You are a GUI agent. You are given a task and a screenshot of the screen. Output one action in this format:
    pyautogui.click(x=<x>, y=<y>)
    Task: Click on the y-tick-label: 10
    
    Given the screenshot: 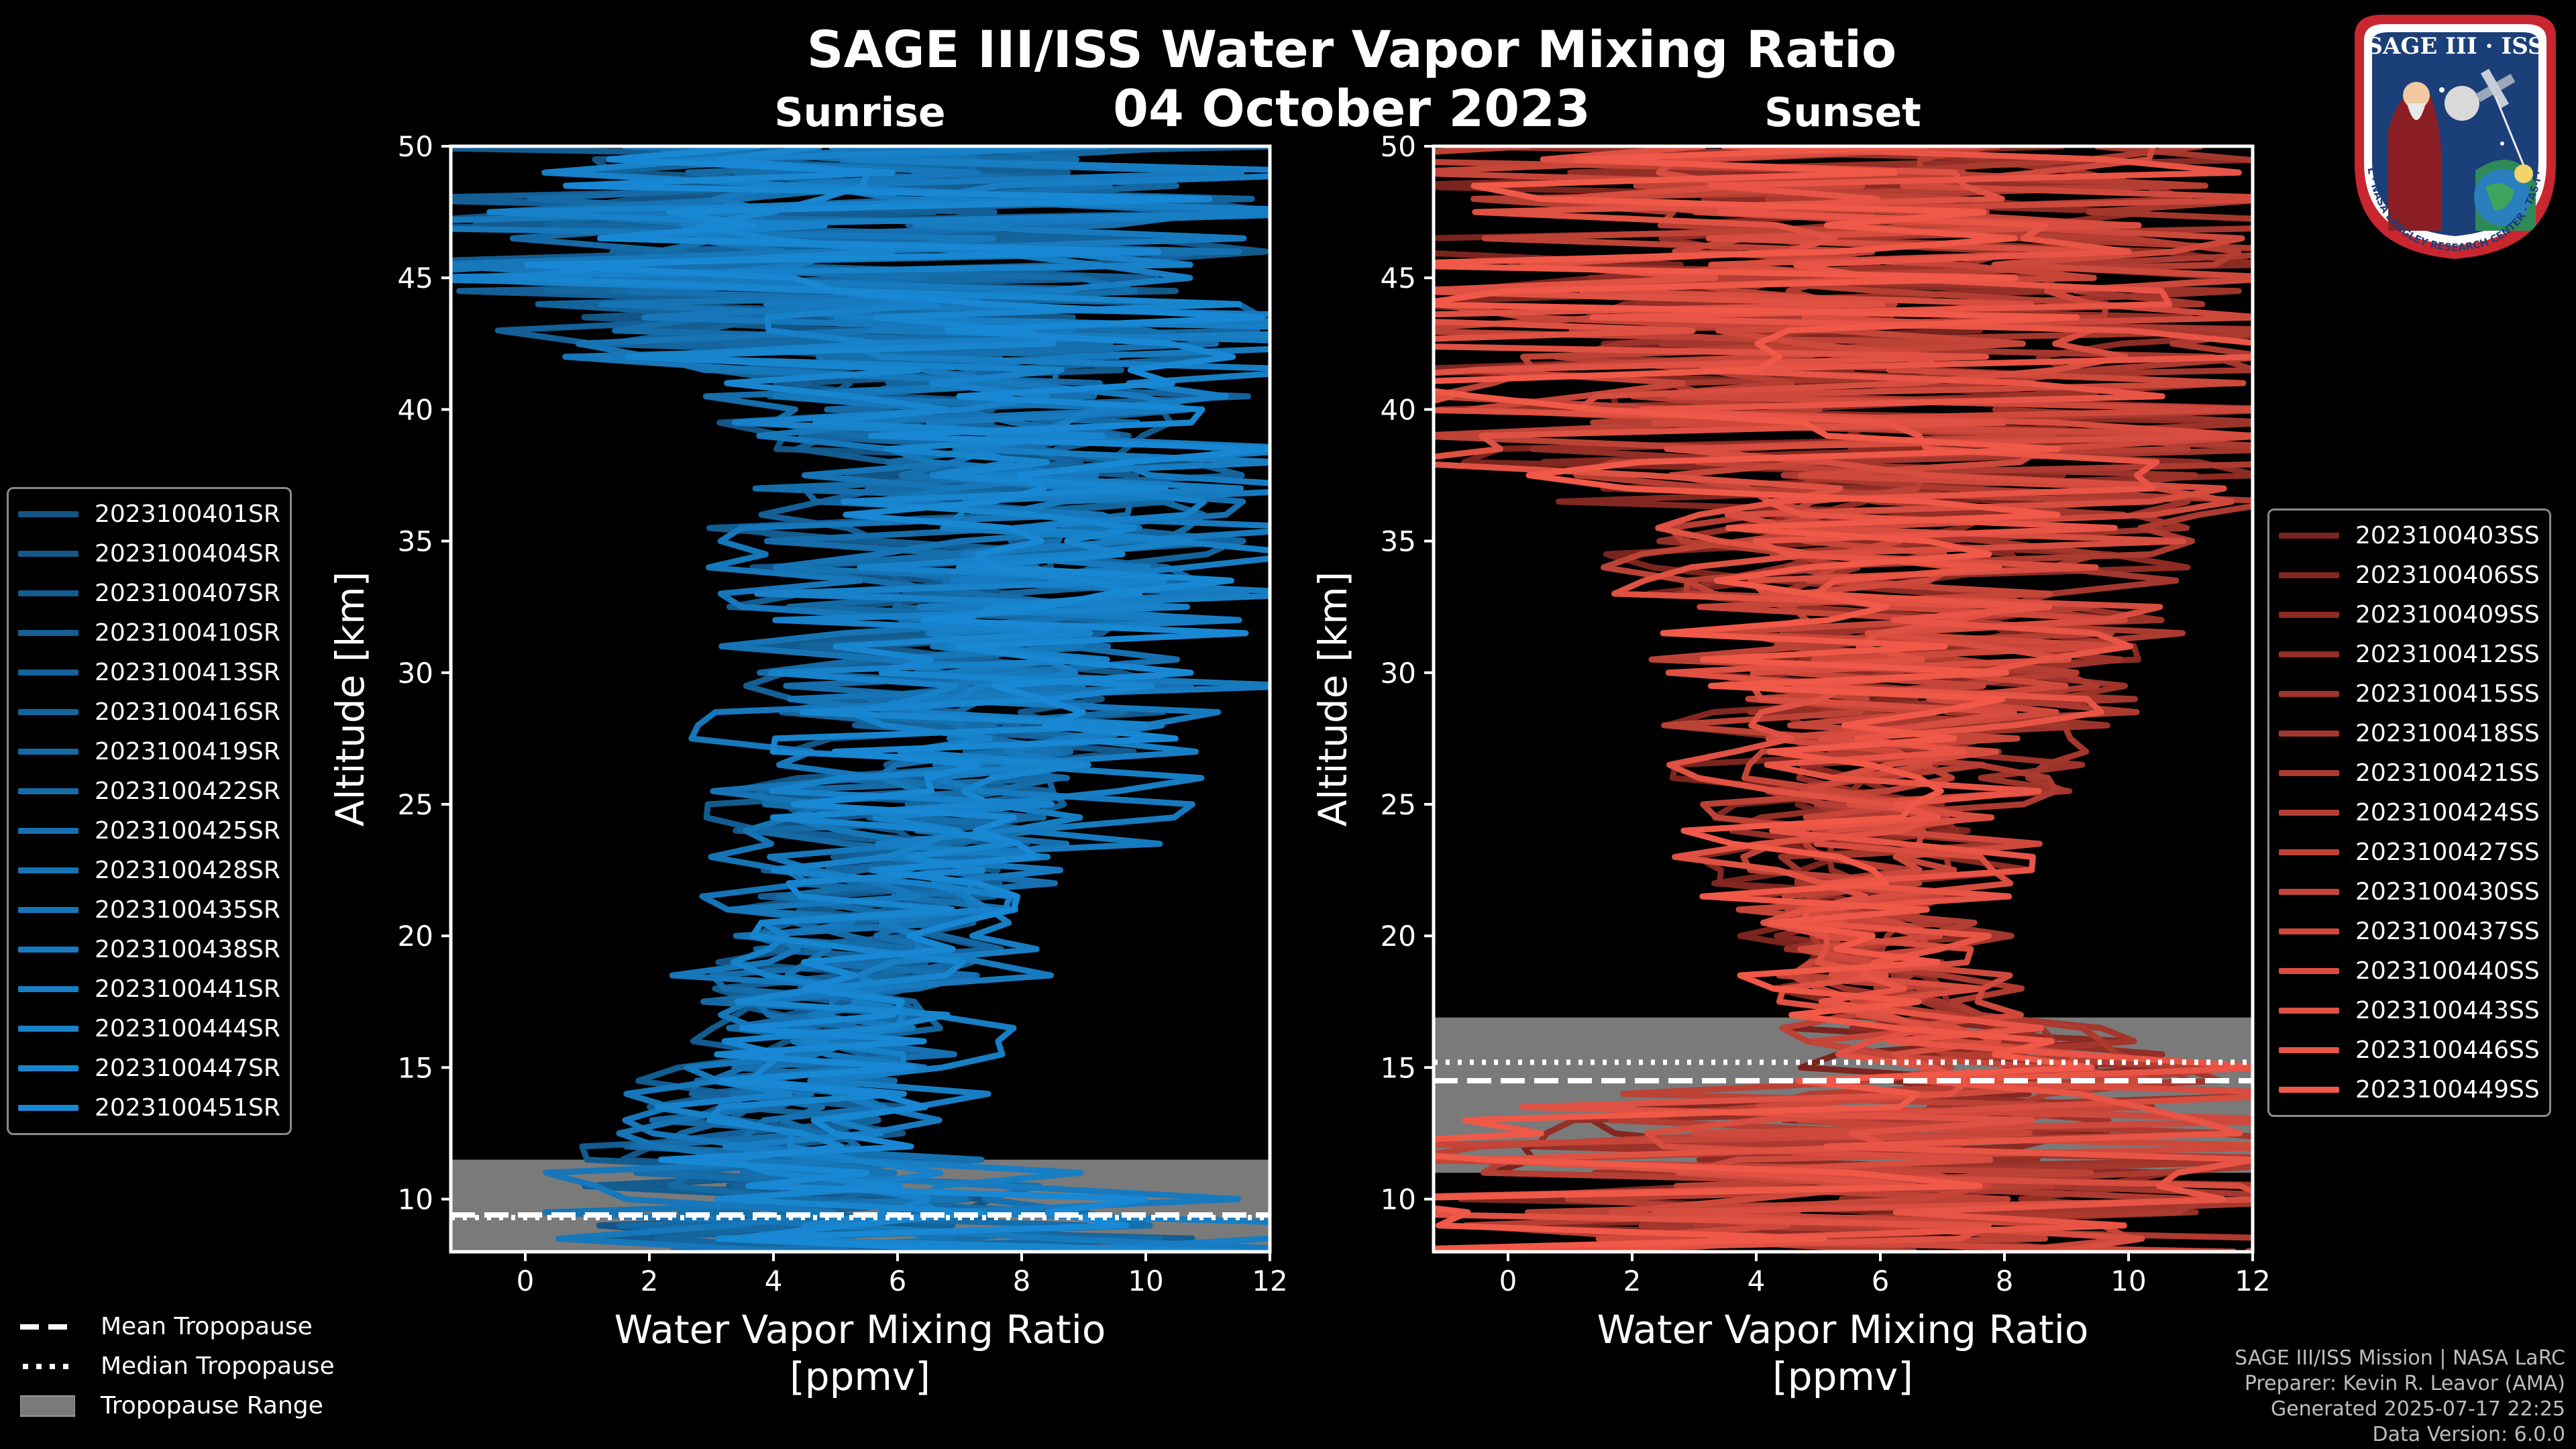 What is the action you would take?
    pyautogui.click(x=1398, y=1199)
    